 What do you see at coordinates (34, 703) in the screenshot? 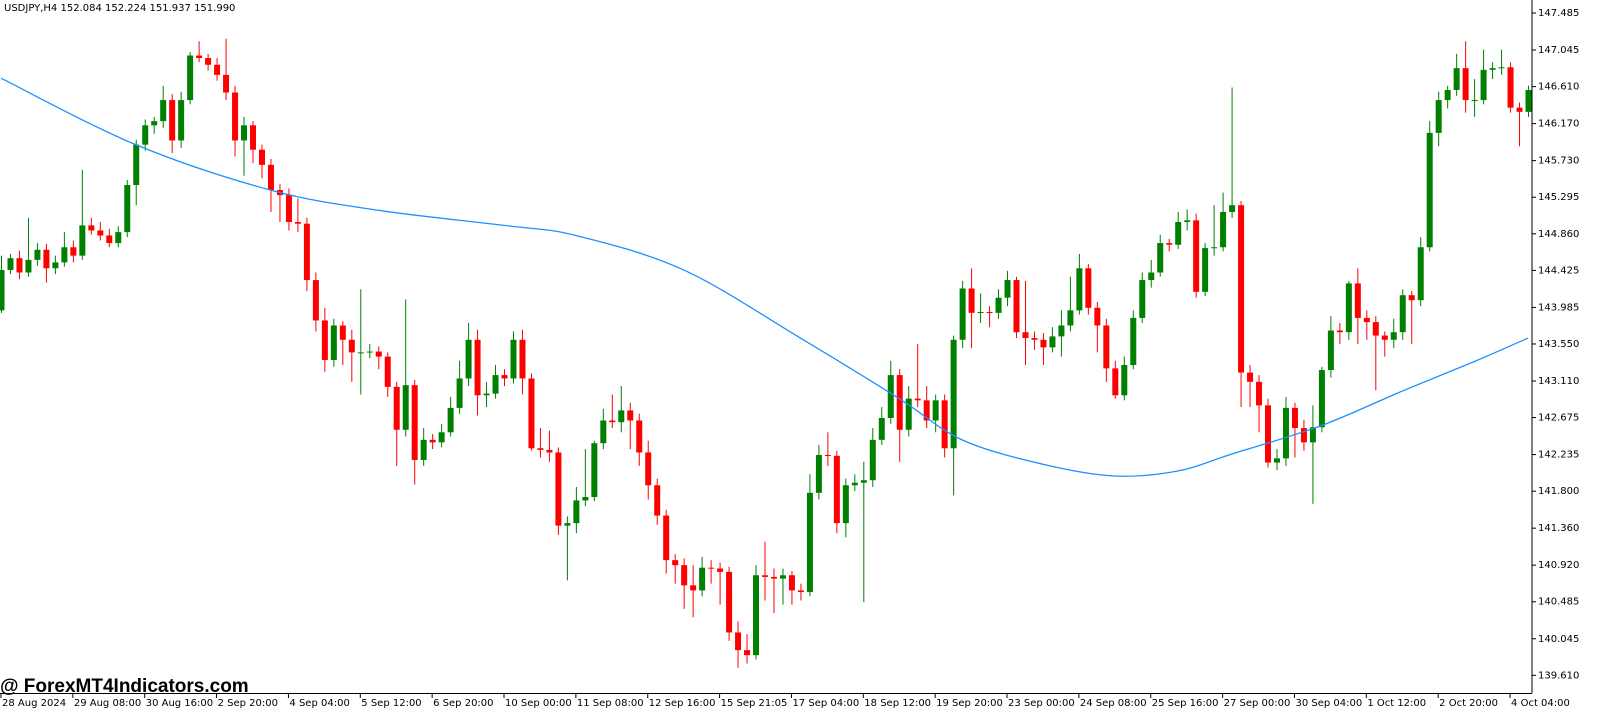
I see `x-tick-label: 28 Aug 2024` at bounding box center [34, 703].